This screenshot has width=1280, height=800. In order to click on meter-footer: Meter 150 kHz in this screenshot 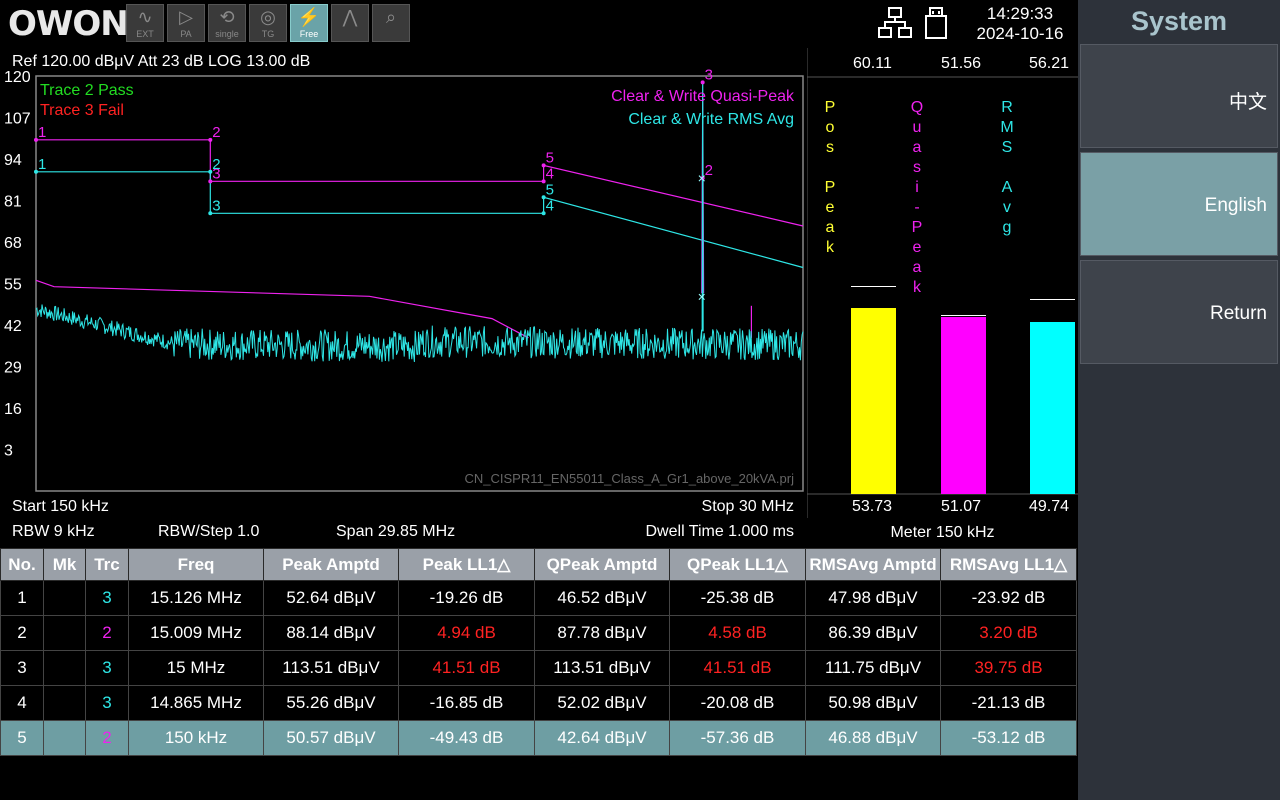, I will do `click(942, 532)`.